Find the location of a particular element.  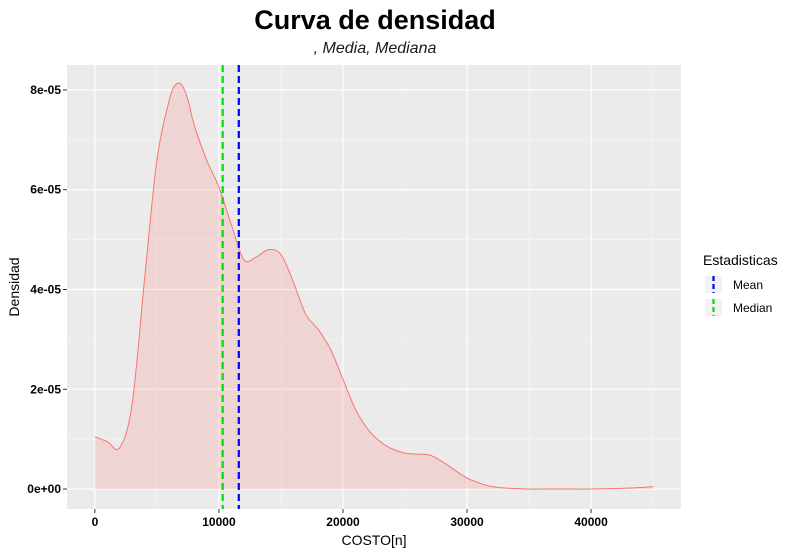

legend-label-mean: Mean is located at coordinates (748, 285).